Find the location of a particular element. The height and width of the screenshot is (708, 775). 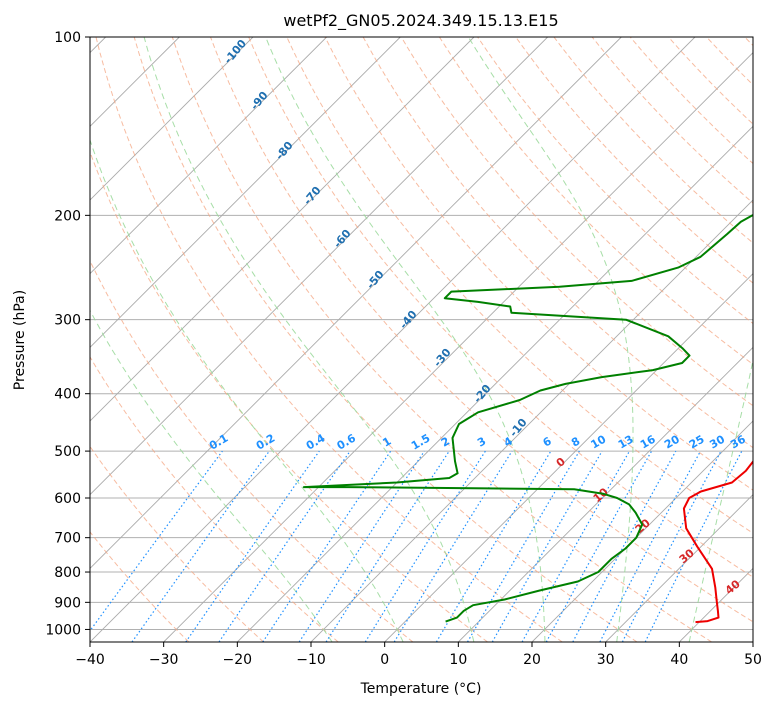

x-axis-label: Temperature (°C) is located at coordinates (421, 689).